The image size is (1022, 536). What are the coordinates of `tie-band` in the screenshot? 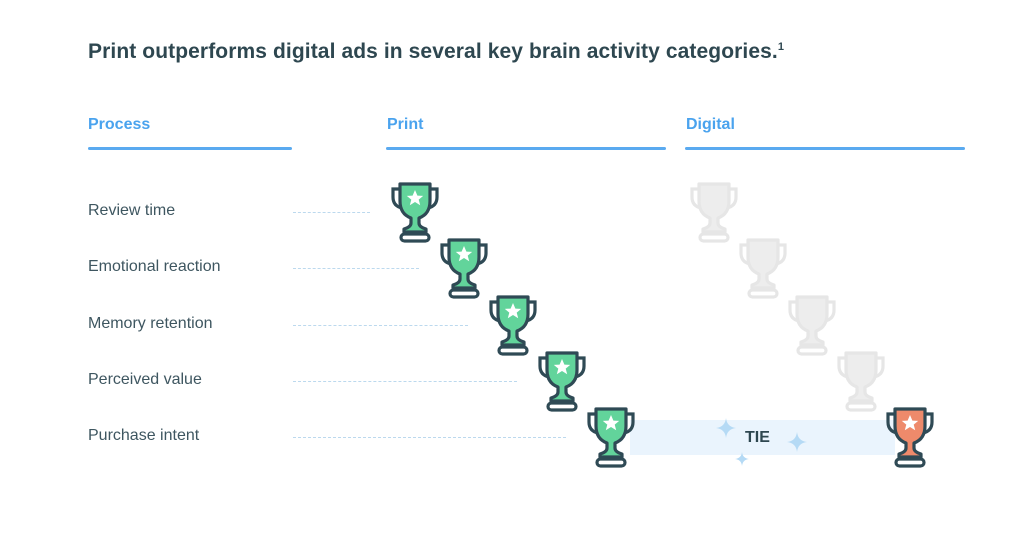 It's located at (762, 437).